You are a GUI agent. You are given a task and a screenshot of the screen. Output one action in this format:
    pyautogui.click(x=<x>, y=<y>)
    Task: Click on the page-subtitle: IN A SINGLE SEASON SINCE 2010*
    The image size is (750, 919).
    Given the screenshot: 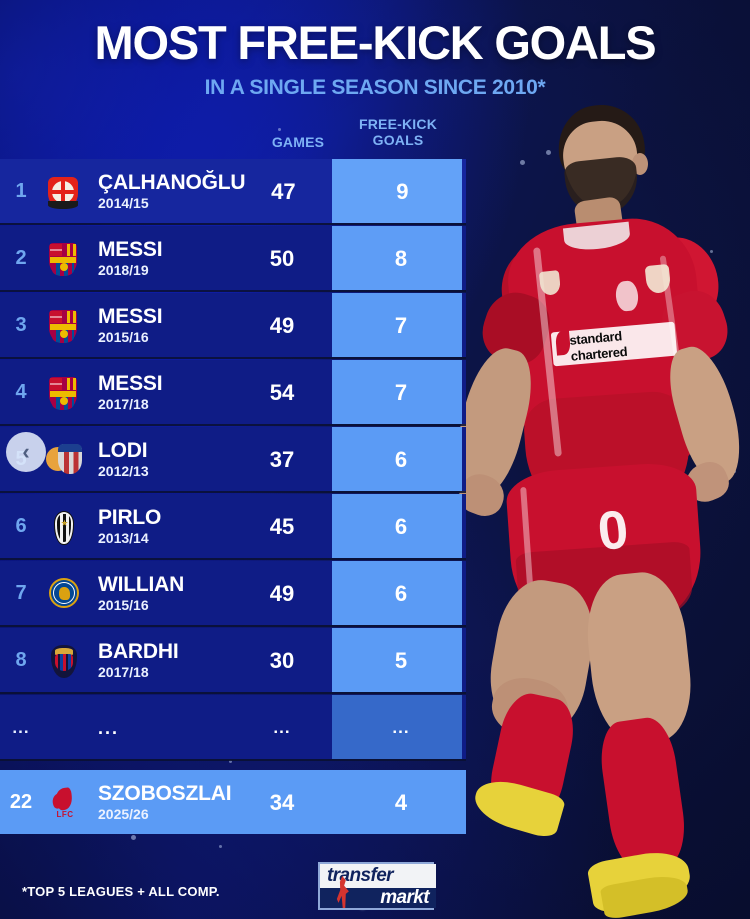 What is the action you would take?
    pyautogui.click(x=375, y=87)
    